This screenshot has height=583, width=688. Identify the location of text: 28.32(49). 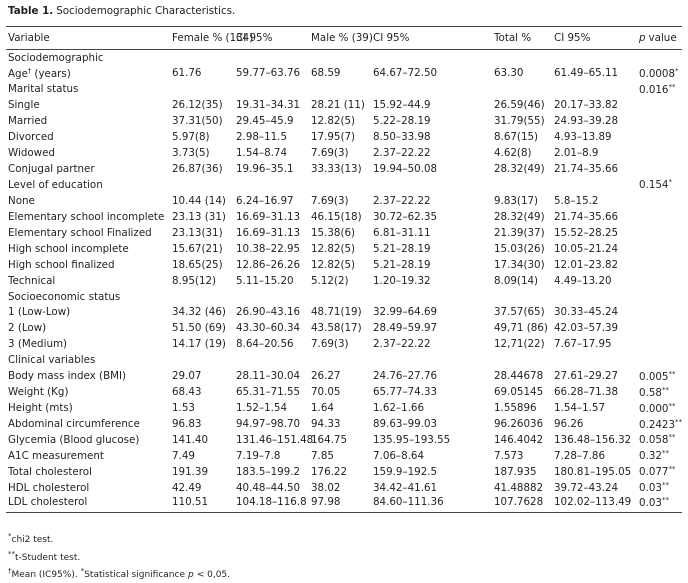
(519, 169).